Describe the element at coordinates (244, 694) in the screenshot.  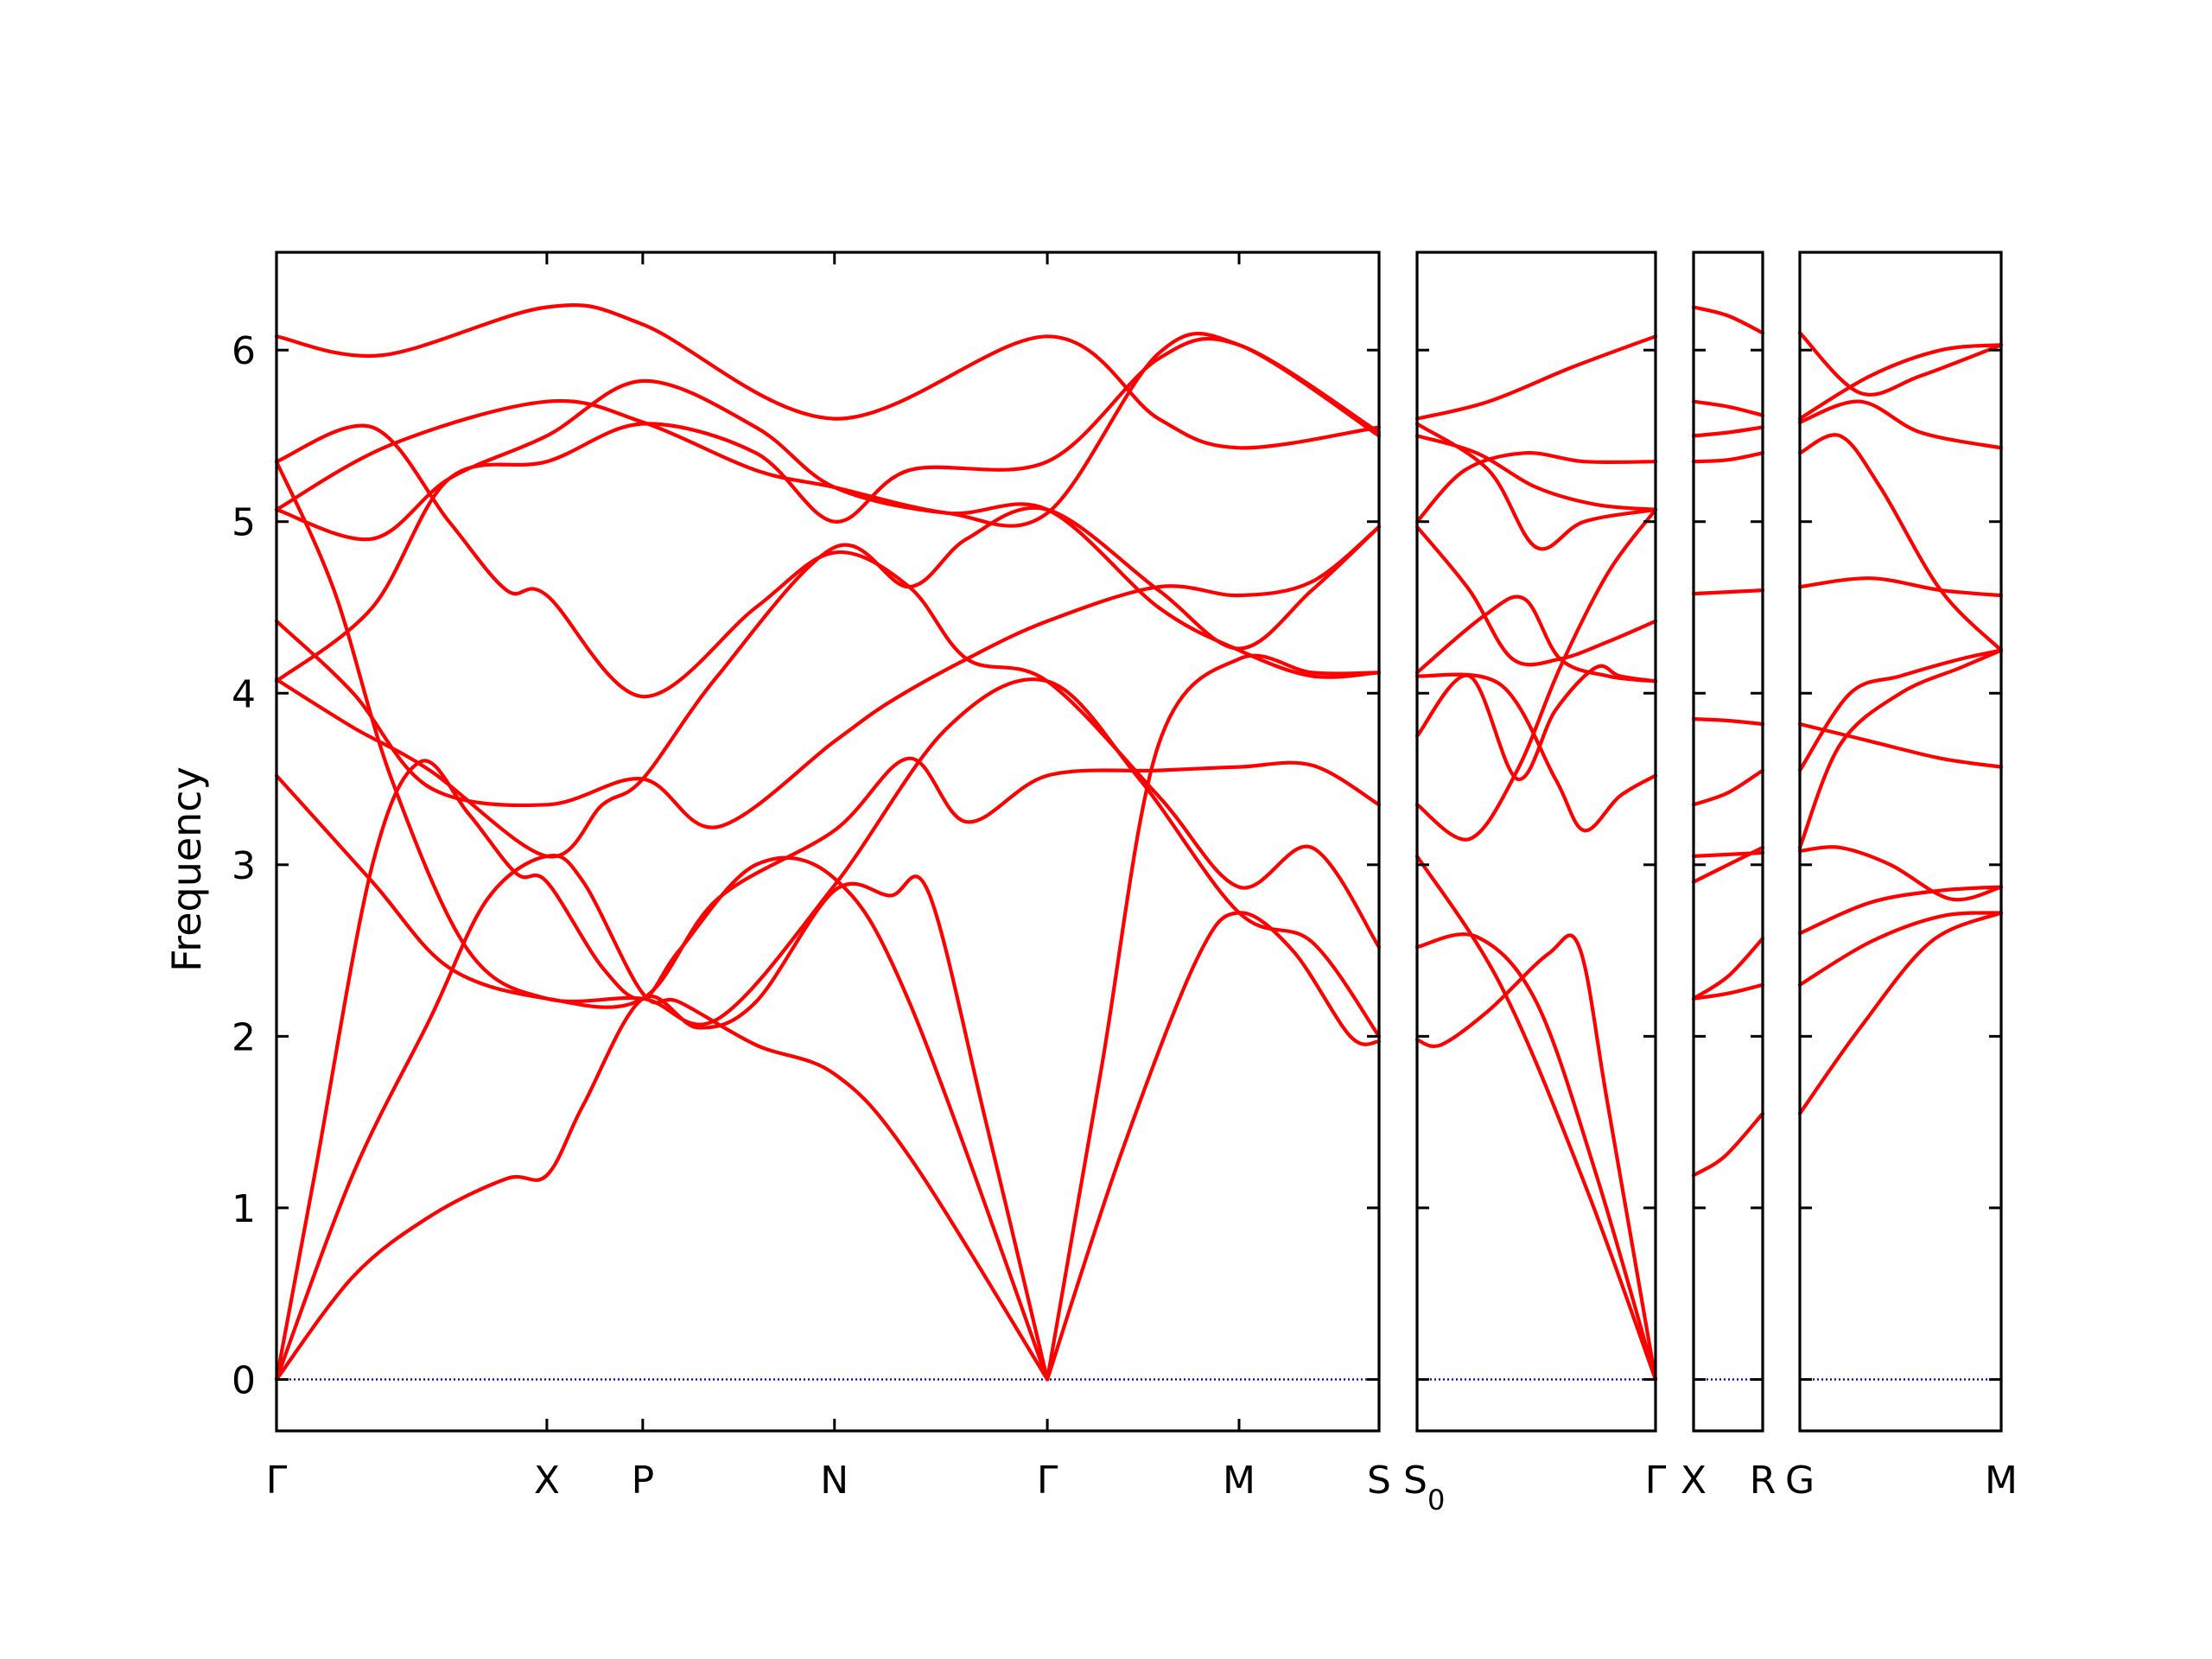
I see `y-tick-label: 4` at that location.